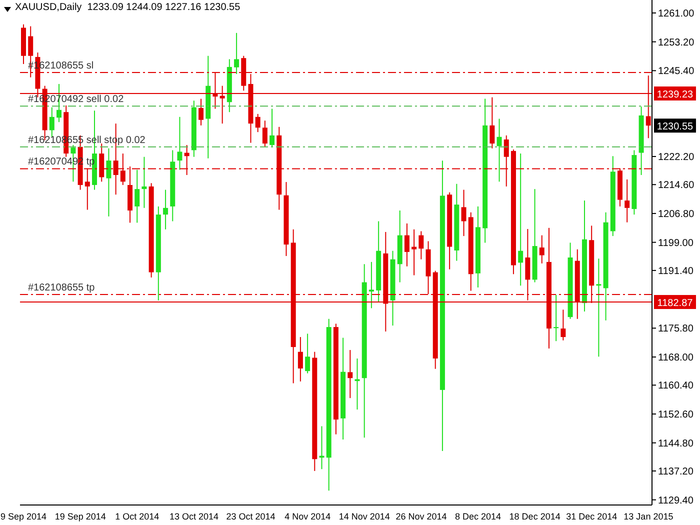  What do you see at coordinates (676, 386) in the screenshot?
I see `y-tick-label: 1160.40` at bounding box center [676, 386].